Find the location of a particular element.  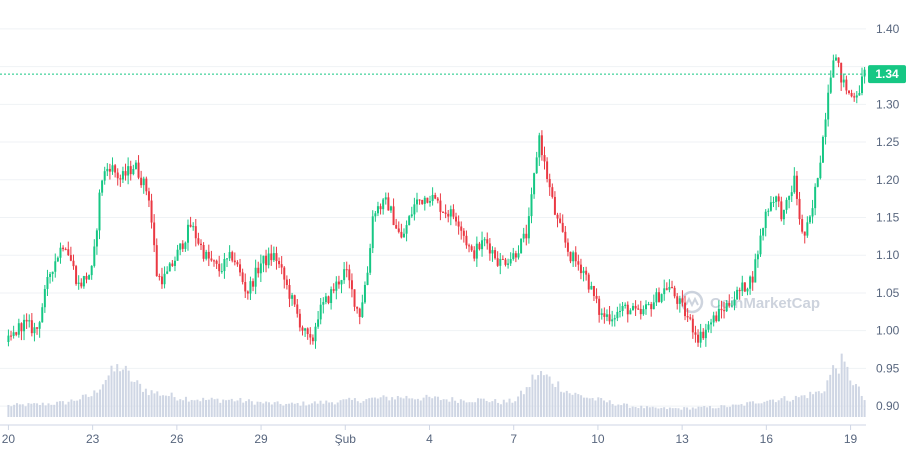

x-tick-label: 13 is located at coordinates (682, 439).